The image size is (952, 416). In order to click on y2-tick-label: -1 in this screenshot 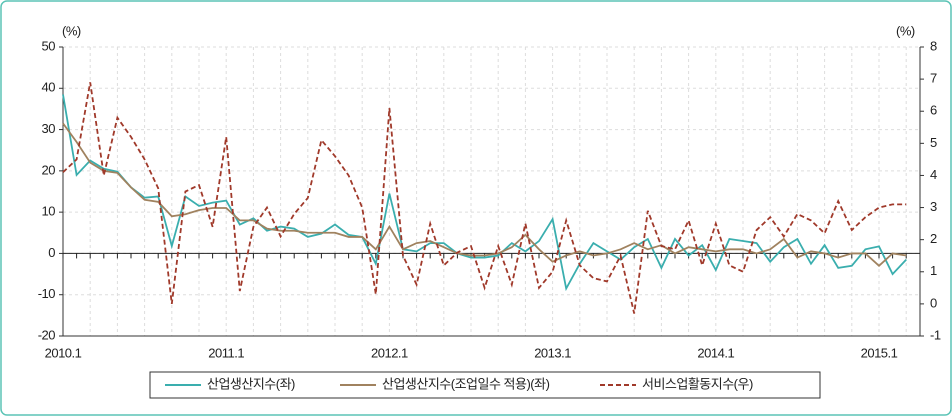, I will do `click(935, 334)`.